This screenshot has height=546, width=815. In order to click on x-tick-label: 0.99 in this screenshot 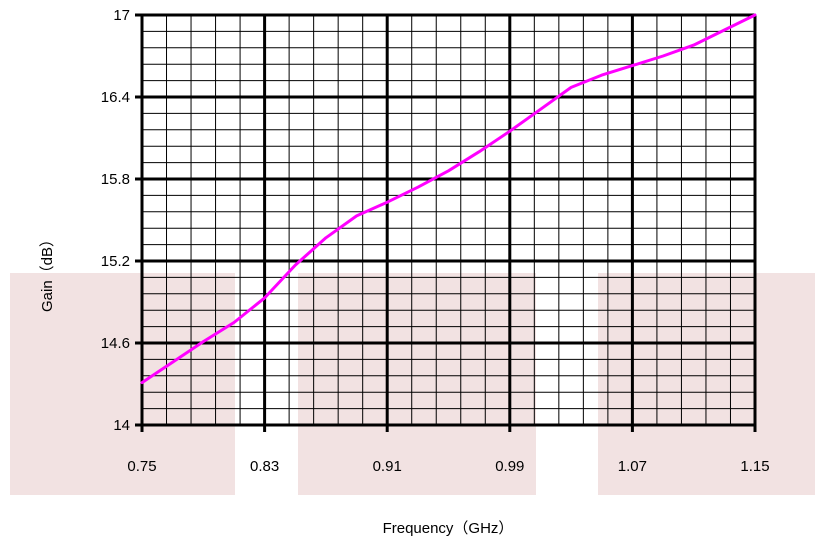, I will do `click(509, 466)`.